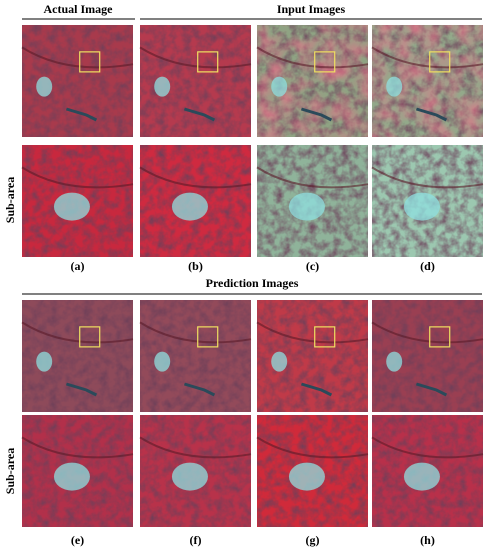 This screenshot has height=550, width=493. Describe the element at coordinates (195, 266) in the screenshot. I see `panel-label: (b)` at that location.